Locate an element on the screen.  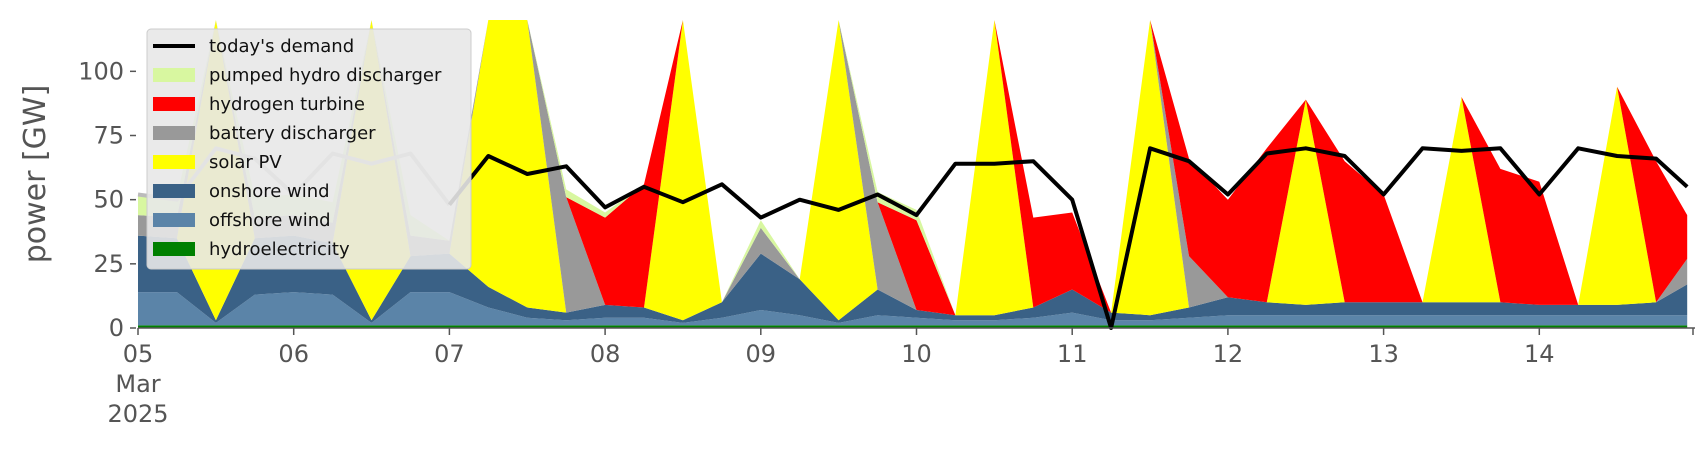
x-tick-label: 10 is located at coordinates (916, 354).